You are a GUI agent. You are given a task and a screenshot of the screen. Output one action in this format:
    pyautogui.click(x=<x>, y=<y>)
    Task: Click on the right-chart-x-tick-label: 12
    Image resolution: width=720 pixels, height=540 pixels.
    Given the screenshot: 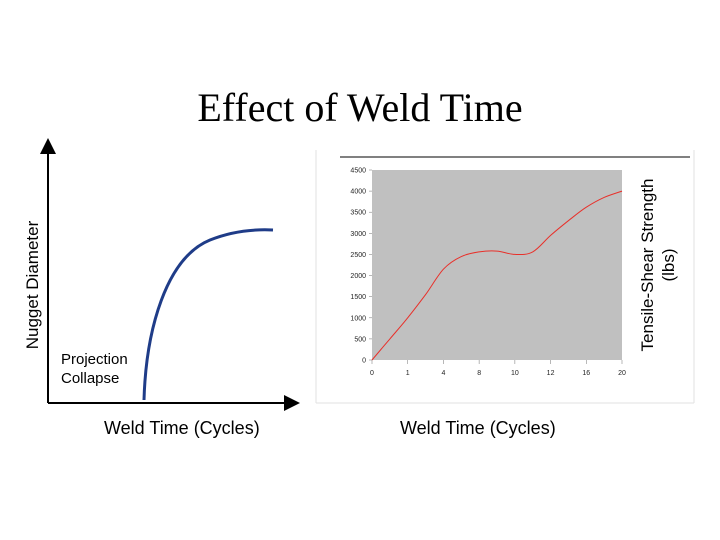 What is the action you would take?
    pyautogui.click(x=551, y=373)
    